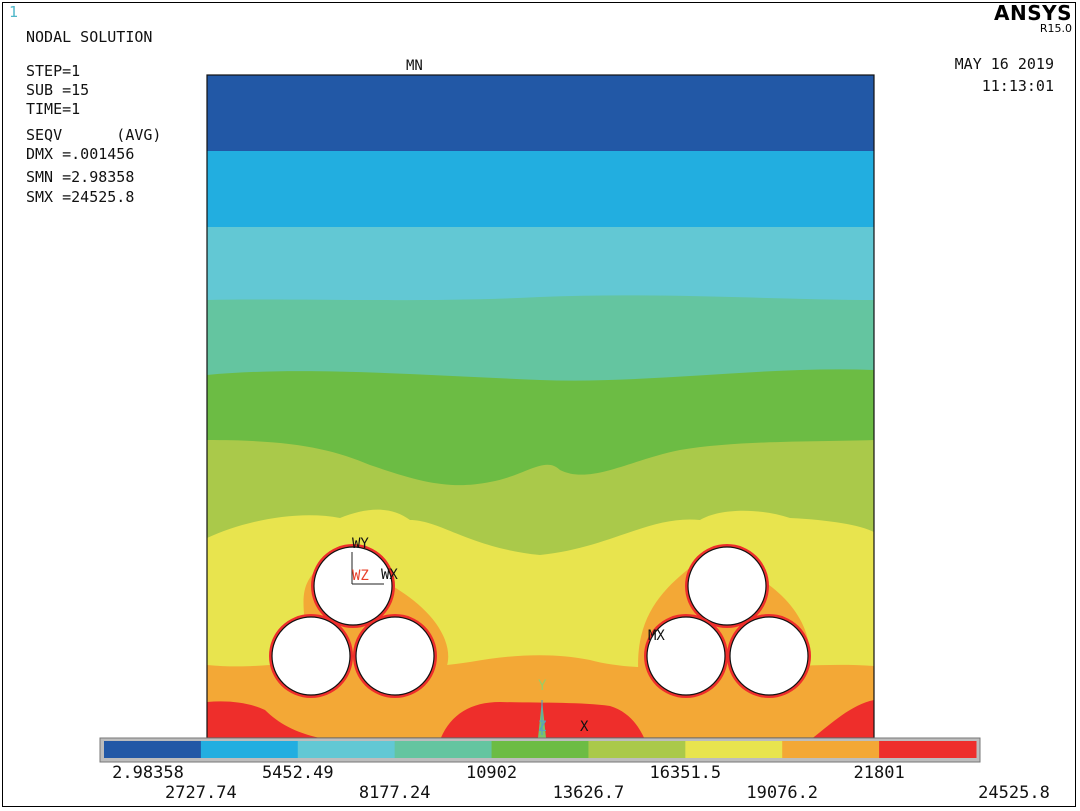 The image size is (1080, 811). Describe the element at coordinates (540, 621) in the screenshot. I see `conductor-holes` at that location.